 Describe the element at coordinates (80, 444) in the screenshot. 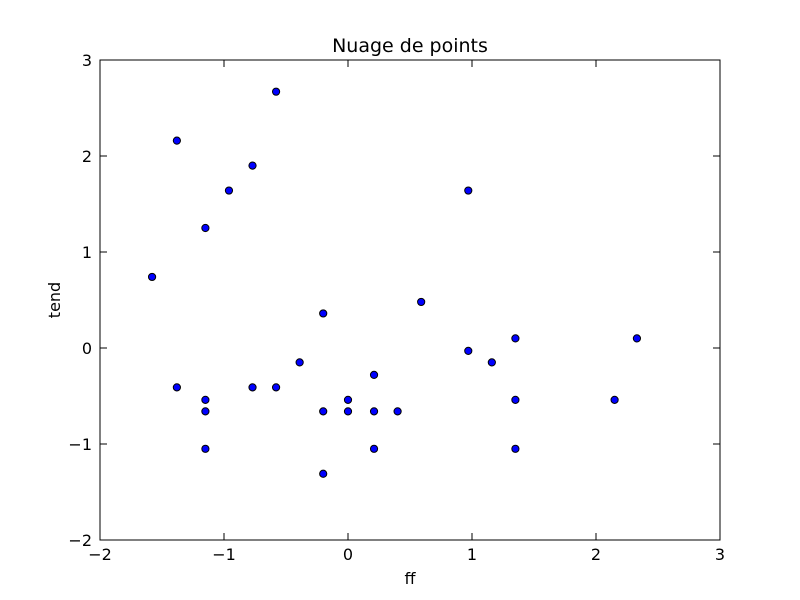

I see `y-tick-label: −1` at that location.